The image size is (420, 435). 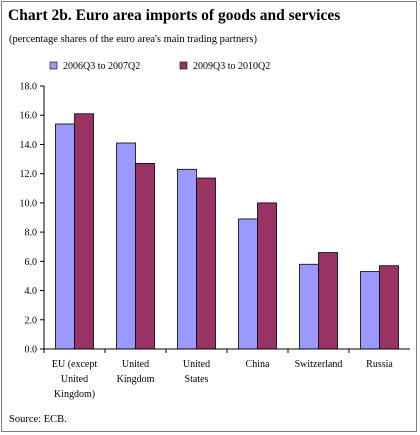 What do you see at coordinates (136, 379) in the screenshot?
I see `x-category-label-line: Kingdom` at bounding box center [136, 379].